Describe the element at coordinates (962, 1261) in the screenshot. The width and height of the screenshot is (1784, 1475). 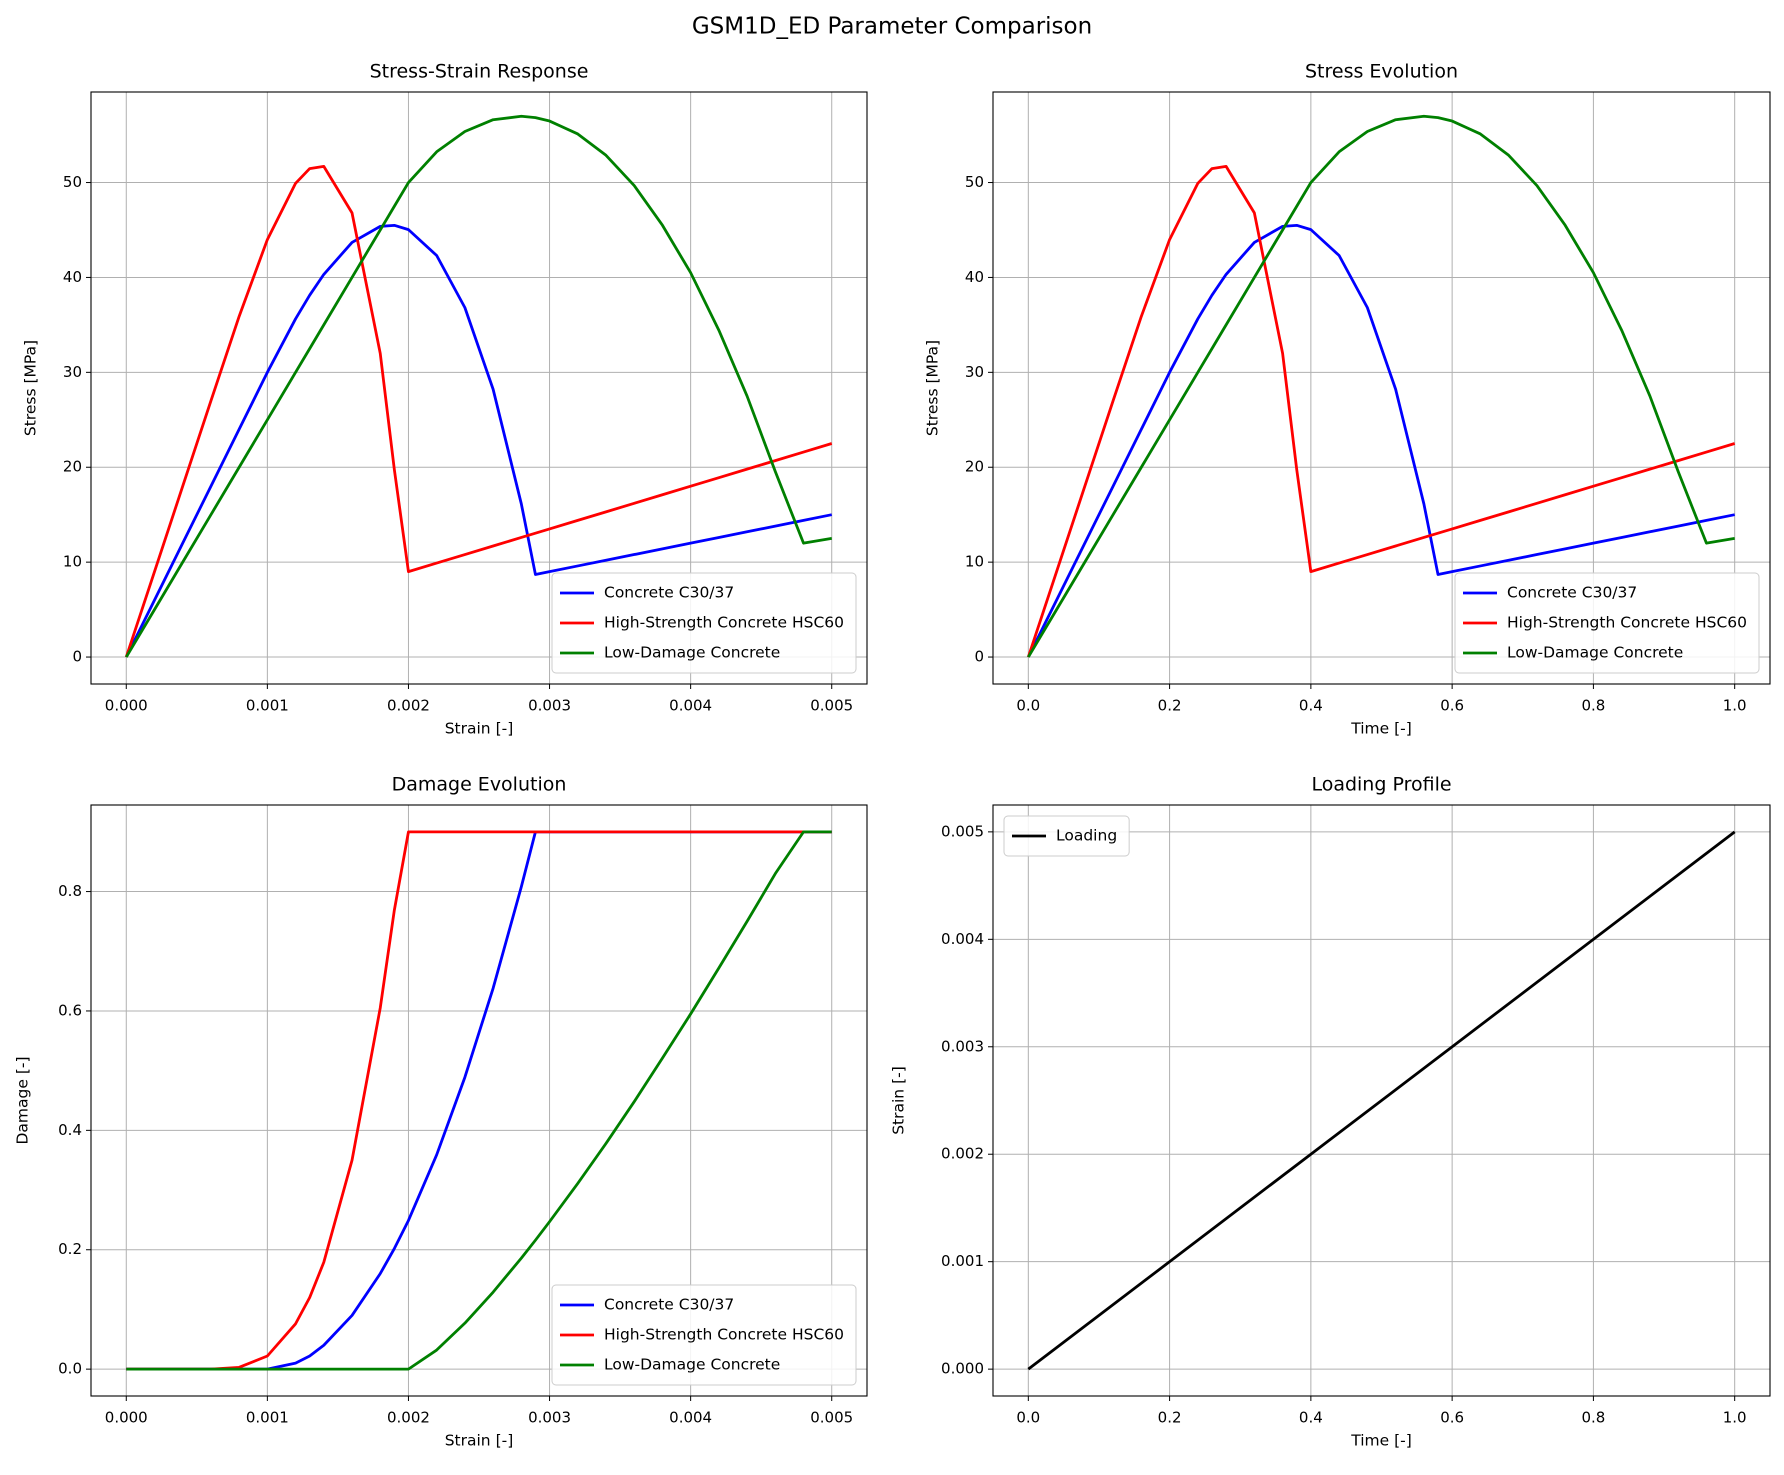
I see `y-tick-label: 0.001` at that location.